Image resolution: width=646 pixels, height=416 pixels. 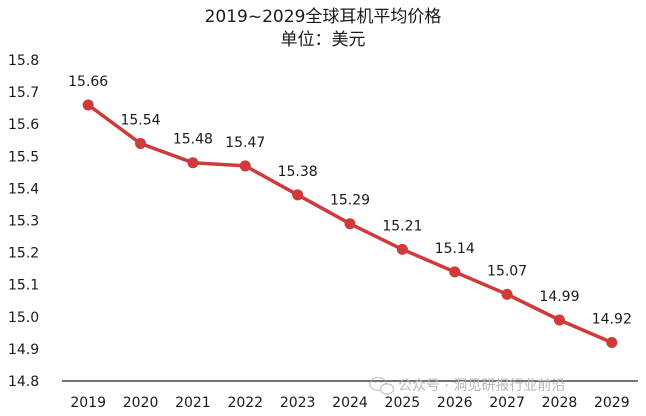 What do you see at coordinates (245, 403) in the screenshot?
I see `x-tick-label: 2022` at bounding box center [245, 403].